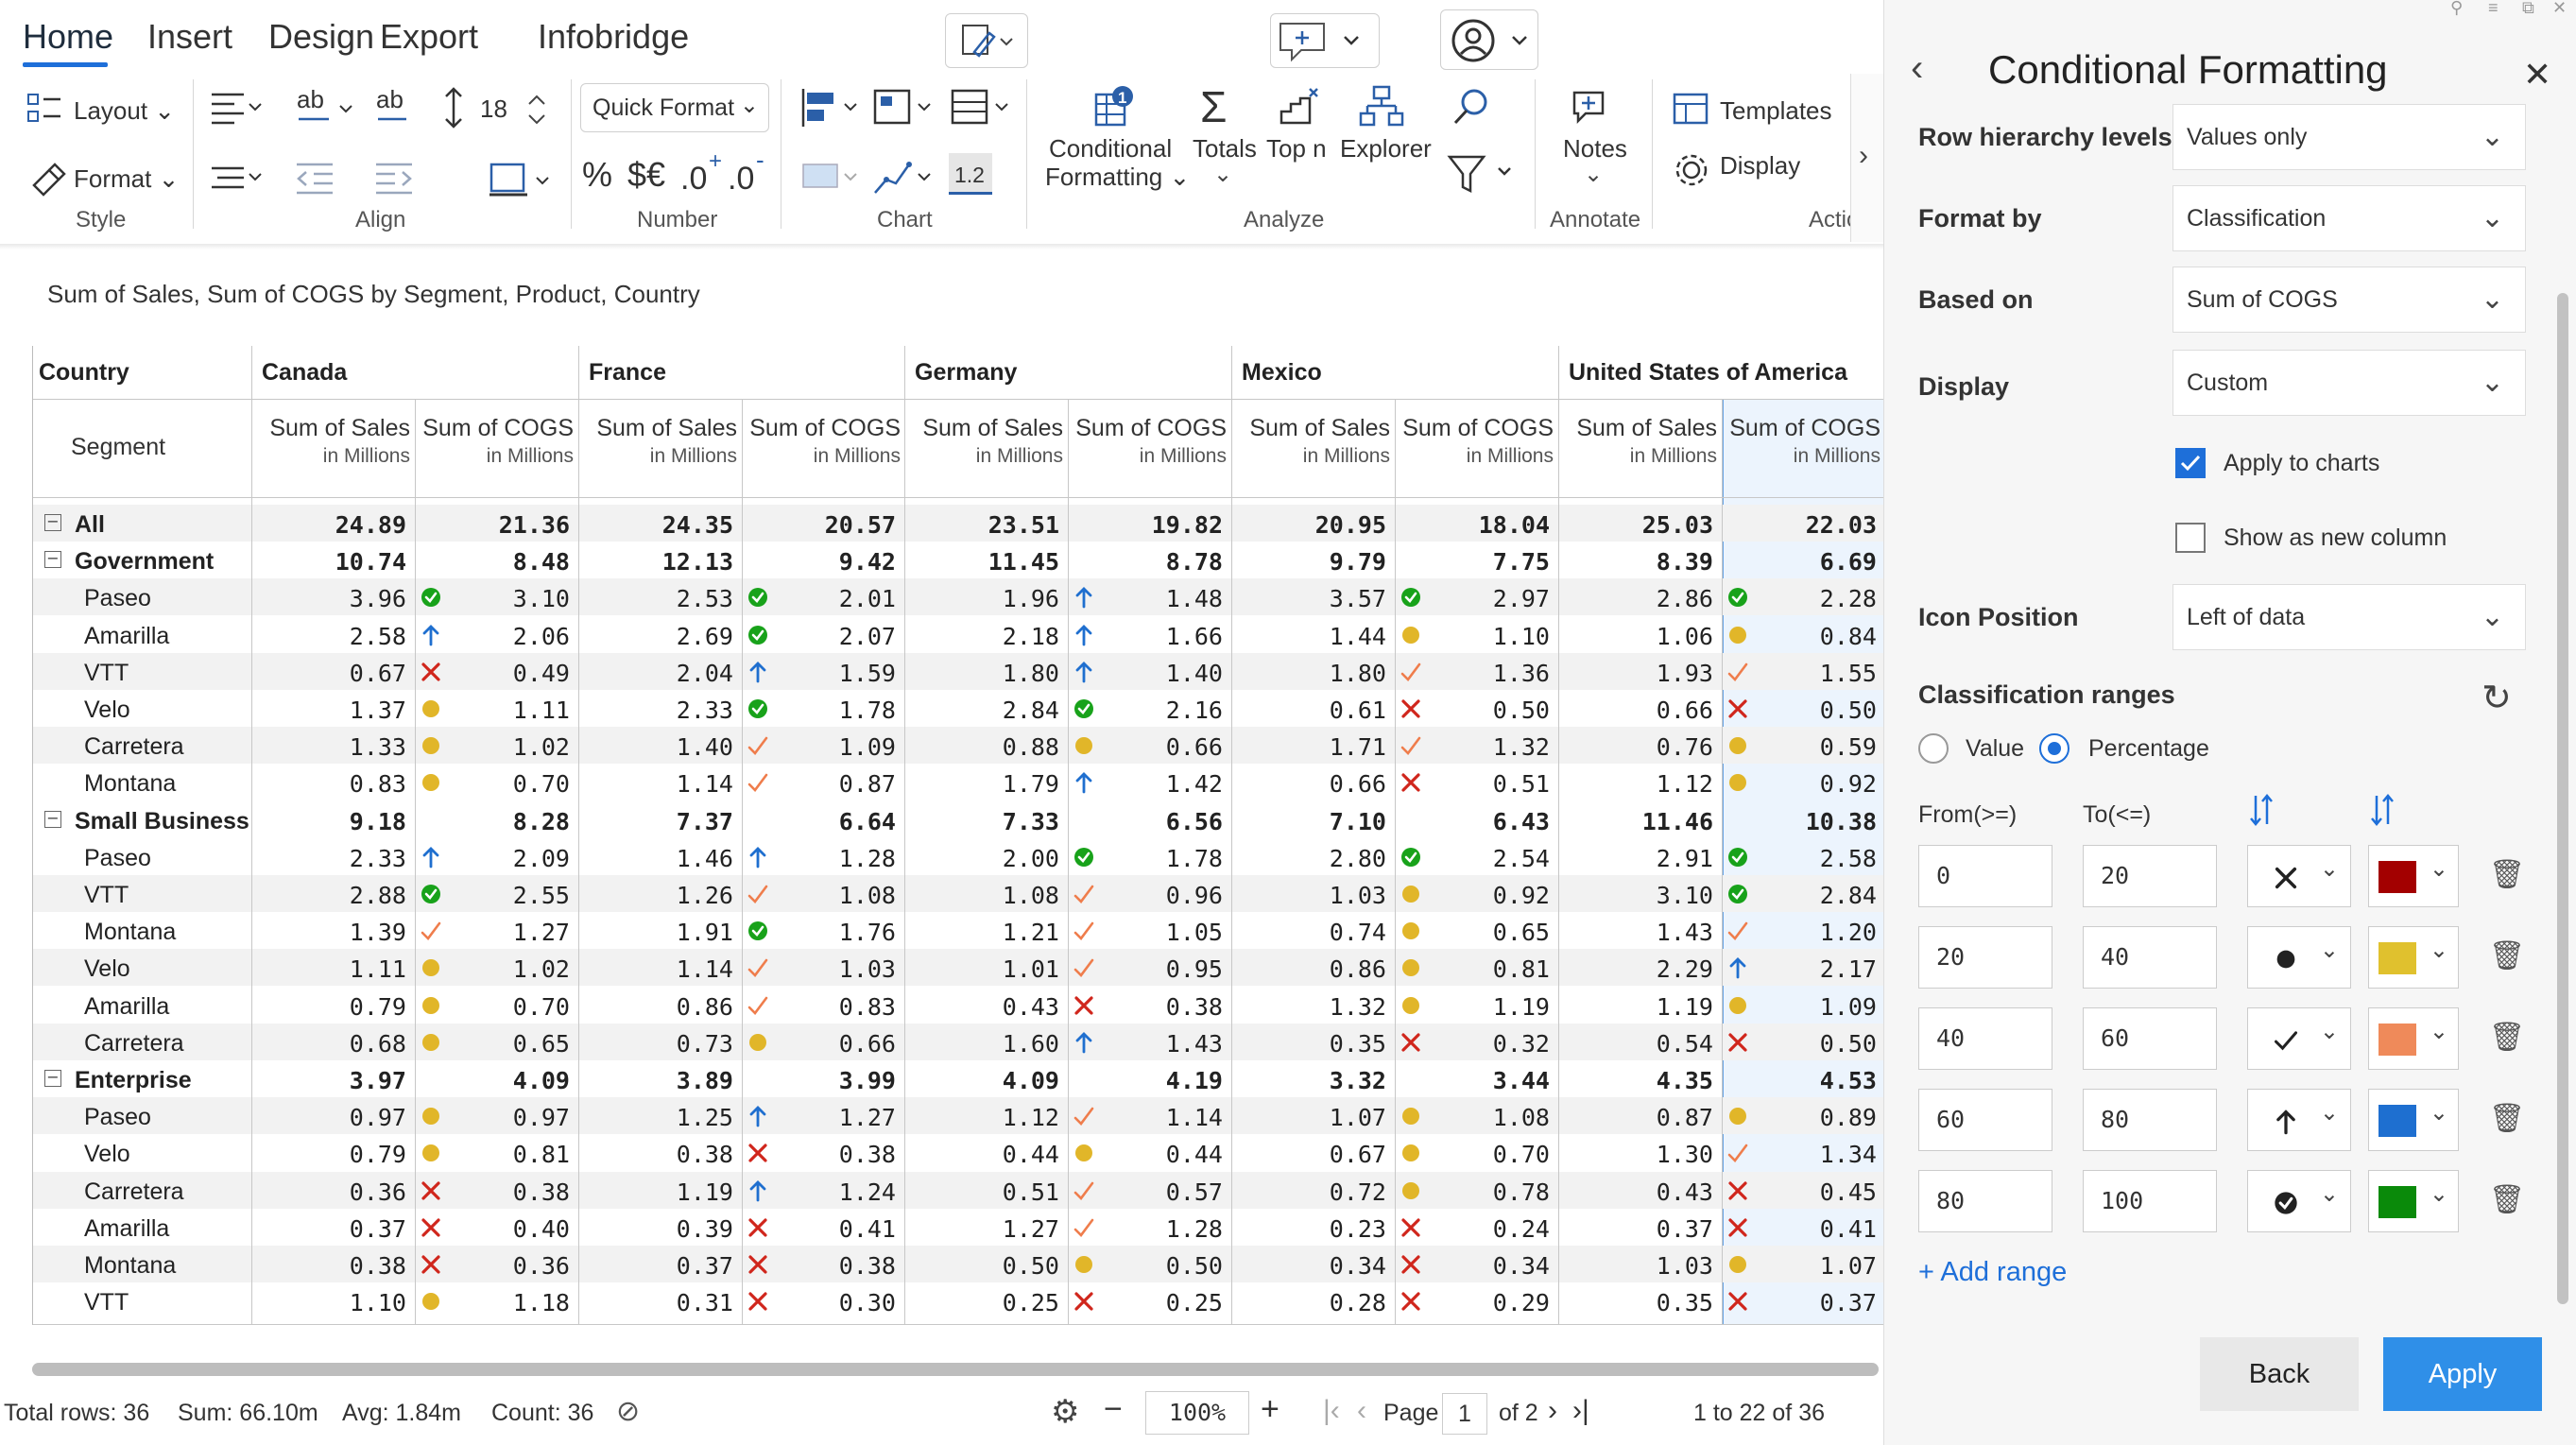  I want to click on cell-value: 1.01, so click(1030, 969).